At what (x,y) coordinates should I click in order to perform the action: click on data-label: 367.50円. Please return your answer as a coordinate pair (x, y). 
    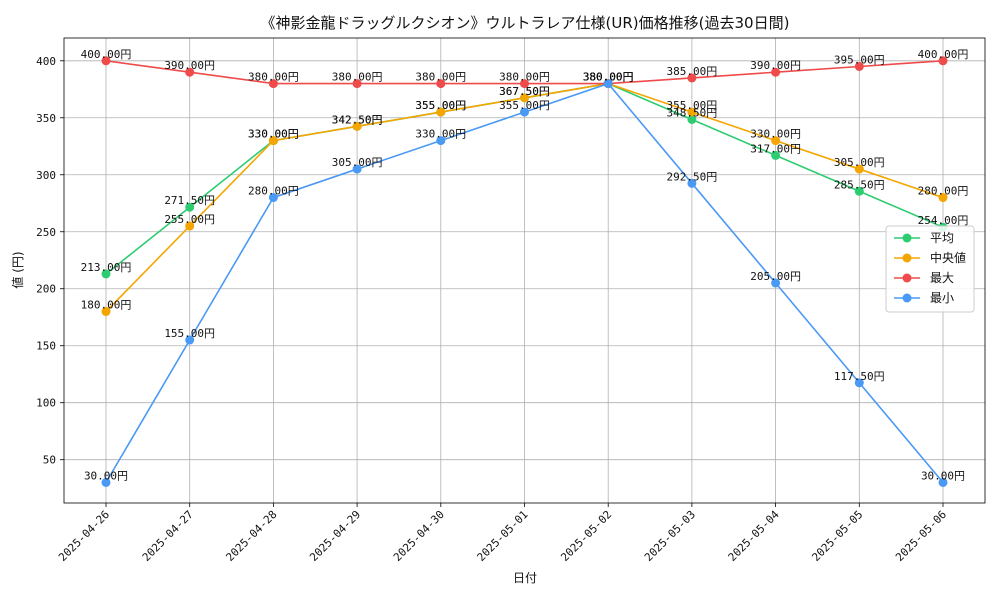
    Looking at the image, I should click on (524, 91).